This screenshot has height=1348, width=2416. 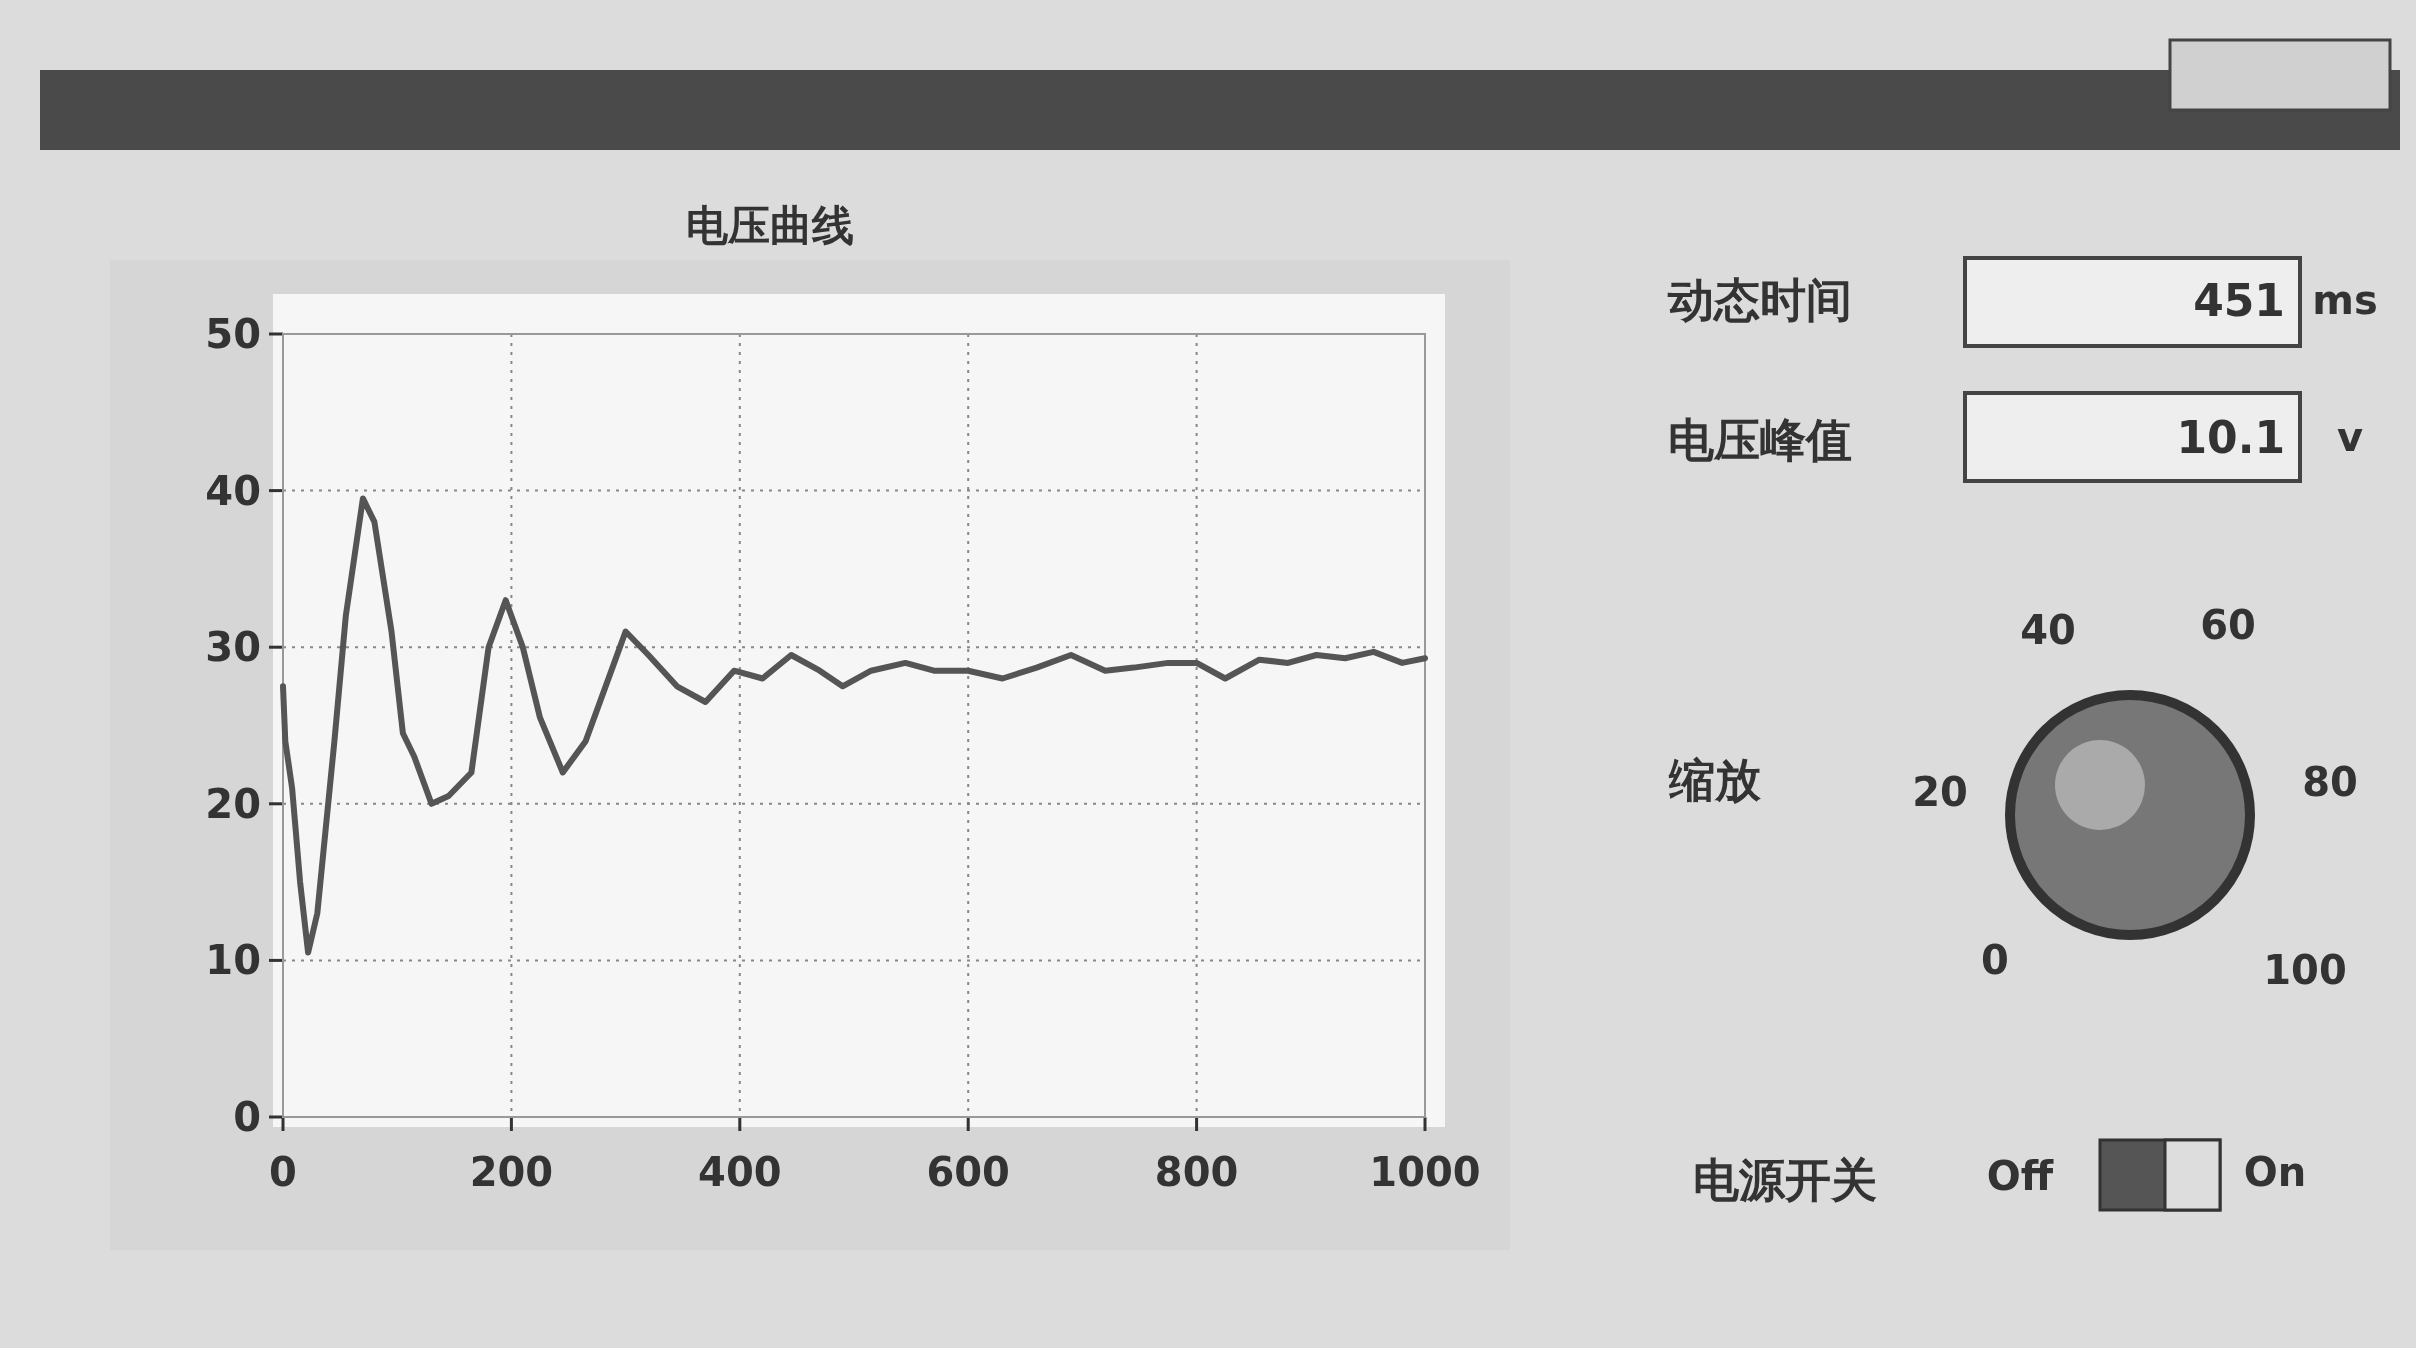 What do you see at coordinates (2048, 630) in the screenshot?
I see `text: 40` at bounding box center [2048, 630].